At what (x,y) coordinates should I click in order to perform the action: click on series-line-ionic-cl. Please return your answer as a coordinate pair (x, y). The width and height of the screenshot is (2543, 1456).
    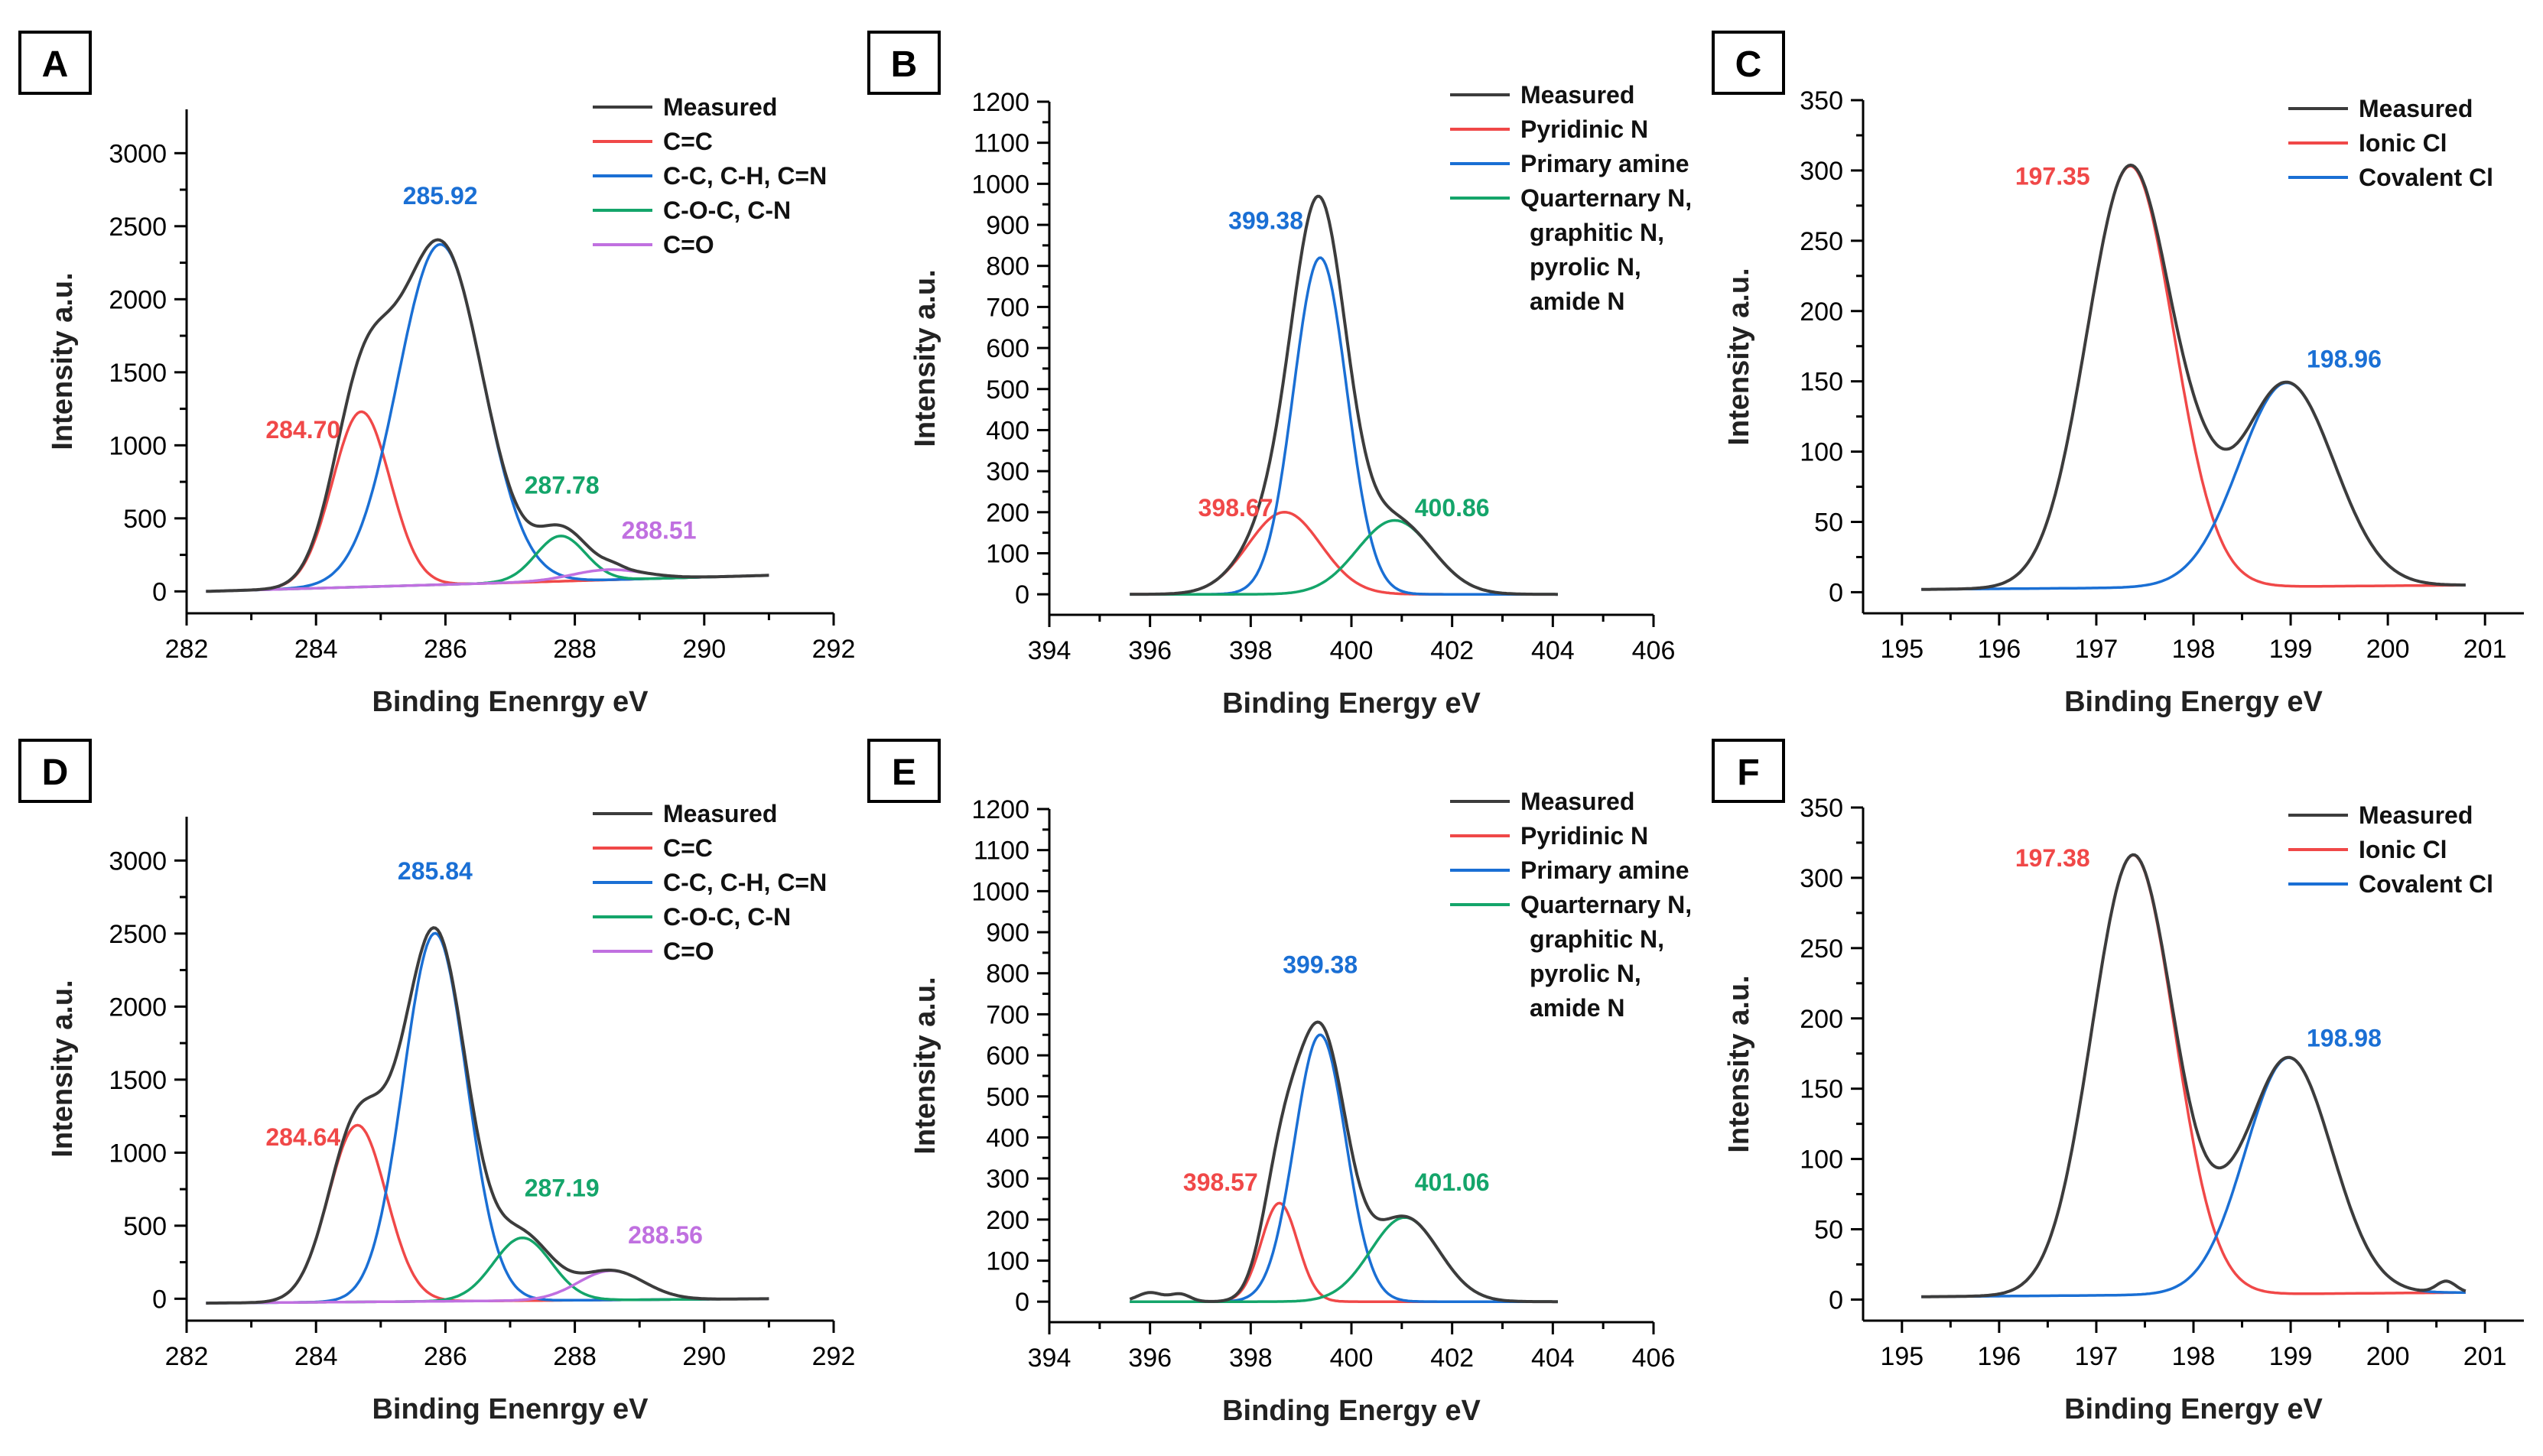
    Looking at the image, I should click on (2193, 377).